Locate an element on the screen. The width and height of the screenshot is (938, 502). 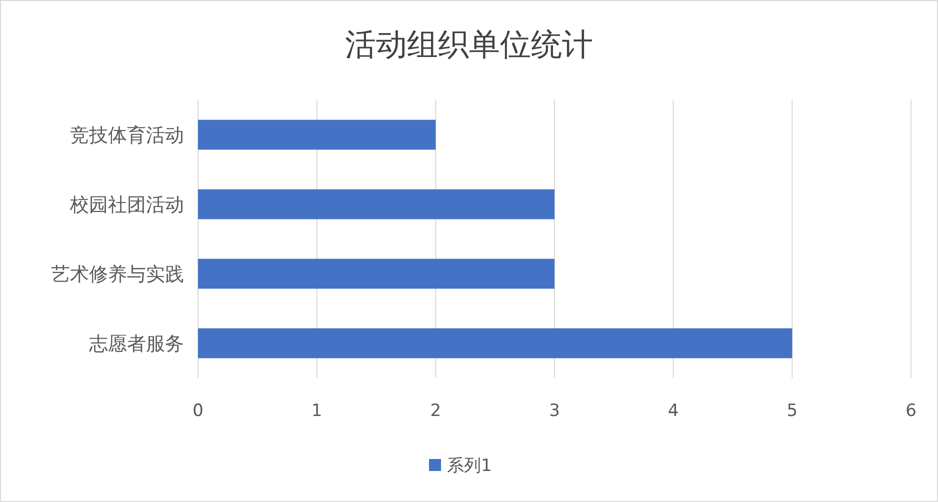
x-tick-label: 3 is located at coordinates (554, 411).